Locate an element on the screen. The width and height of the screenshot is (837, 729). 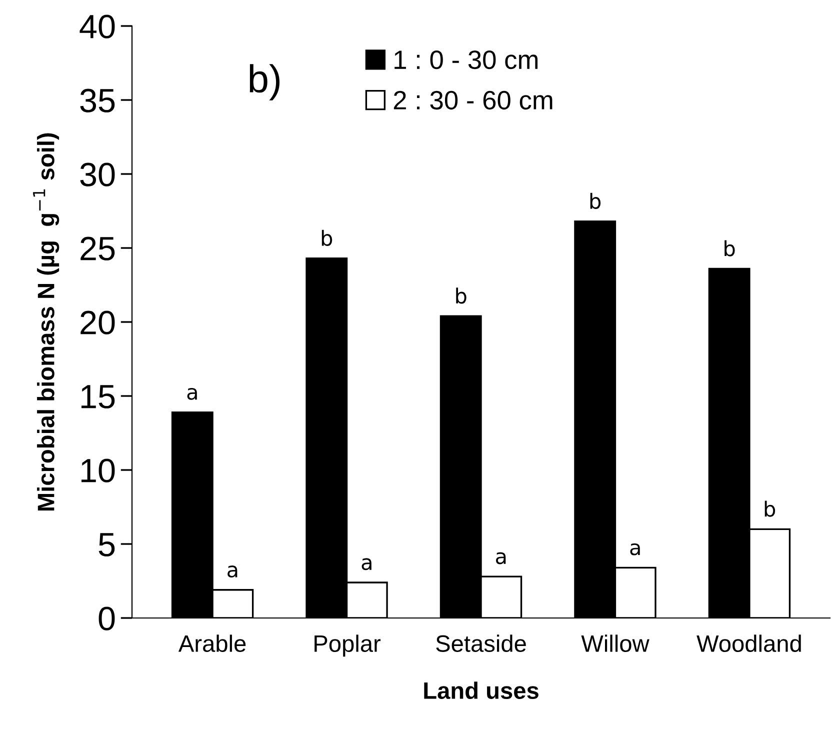
annotation: b) is located at coordinates (265, 82).